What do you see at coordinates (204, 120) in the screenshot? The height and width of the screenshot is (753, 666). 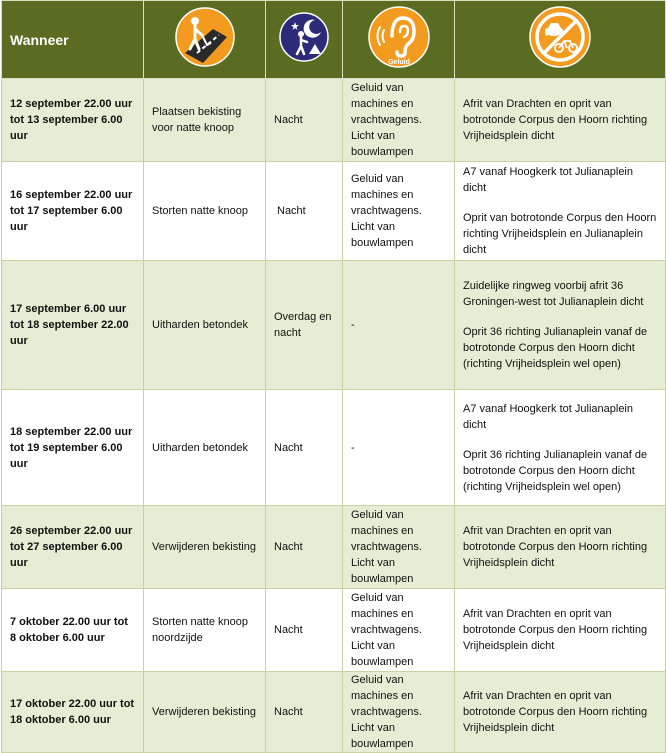 I see `cell-work: Plaatsen bekisting voor natte knoop` at bounding box center [204, 120].